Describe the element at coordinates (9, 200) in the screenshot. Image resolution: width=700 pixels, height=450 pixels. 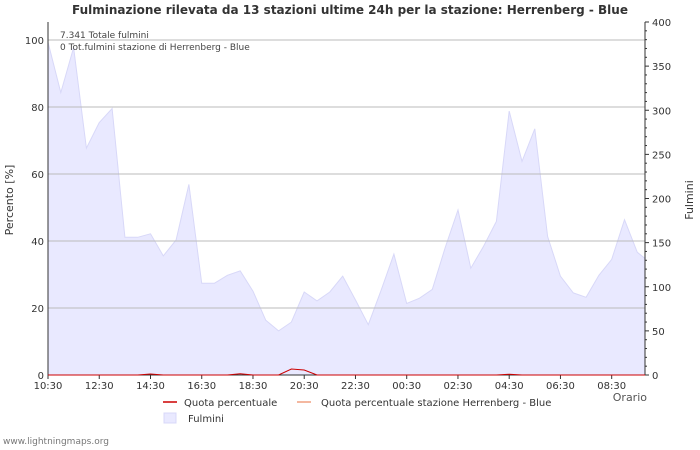
I see `y-axis-label: Percento [%]` at that location.